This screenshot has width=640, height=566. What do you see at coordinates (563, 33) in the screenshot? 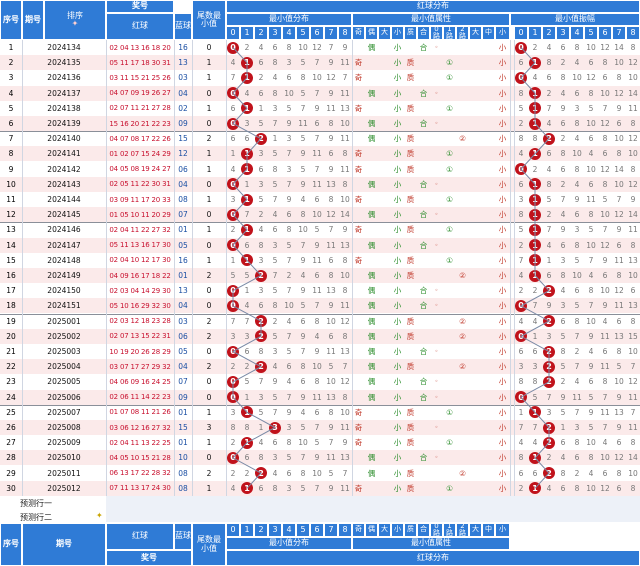
I see `min-amp-digit-header: 3` at bounding box center [563, 33].